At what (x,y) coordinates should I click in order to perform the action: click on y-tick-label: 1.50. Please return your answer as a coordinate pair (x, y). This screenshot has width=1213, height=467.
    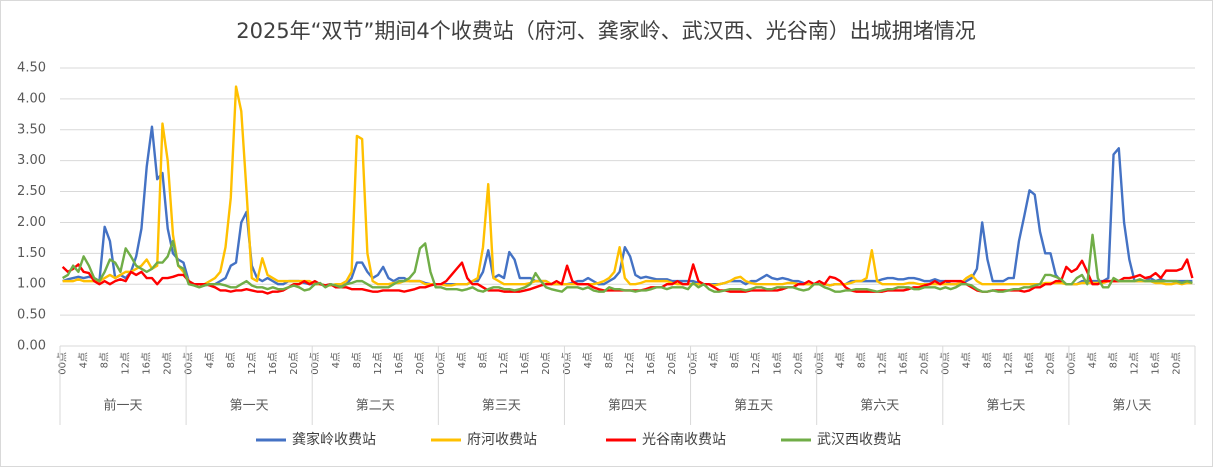
    Looking at the image, I should click on (31, 253).